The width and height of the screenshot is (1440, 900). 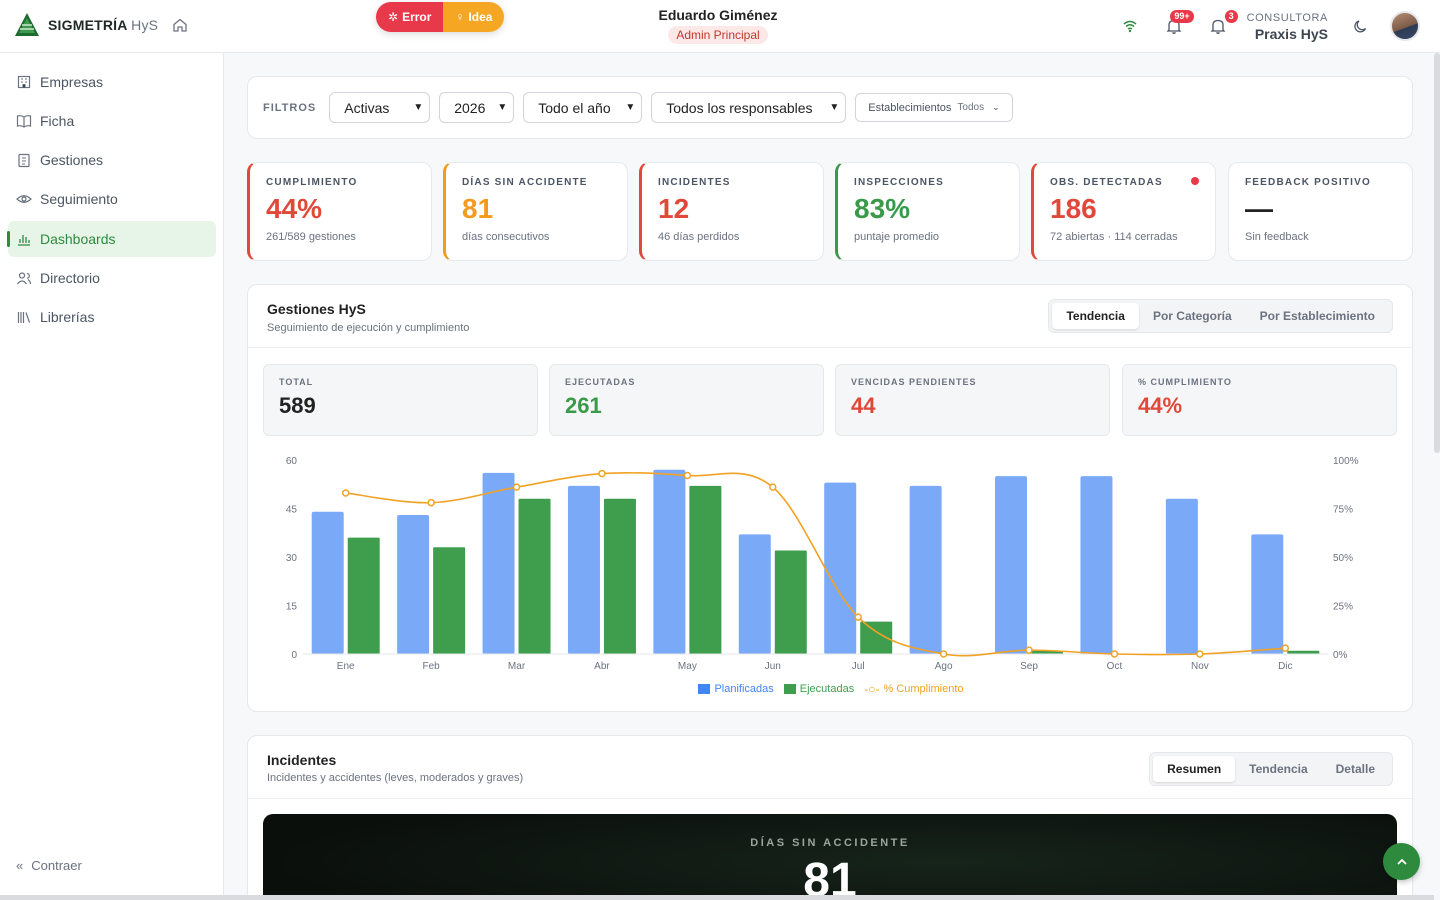 I want to click on alerts-button: 99+, so click(x=1176, y=25).